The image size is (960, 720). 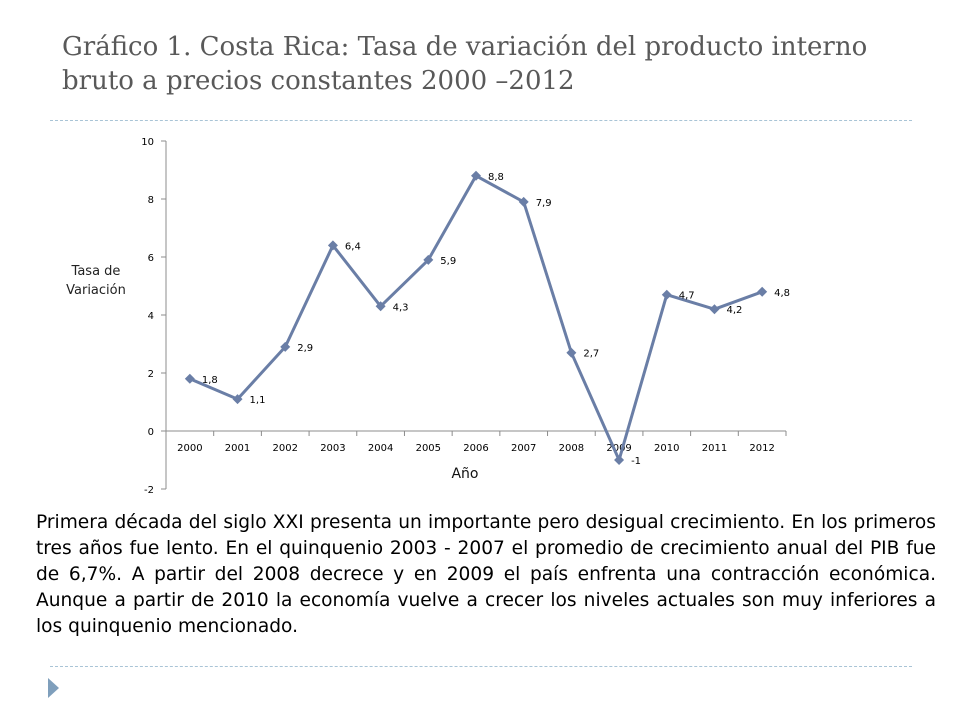 What do you see at coordinates (401, 307) in the screenshot?
I see `data-label: 4,3` at bounding box center [401, 307].